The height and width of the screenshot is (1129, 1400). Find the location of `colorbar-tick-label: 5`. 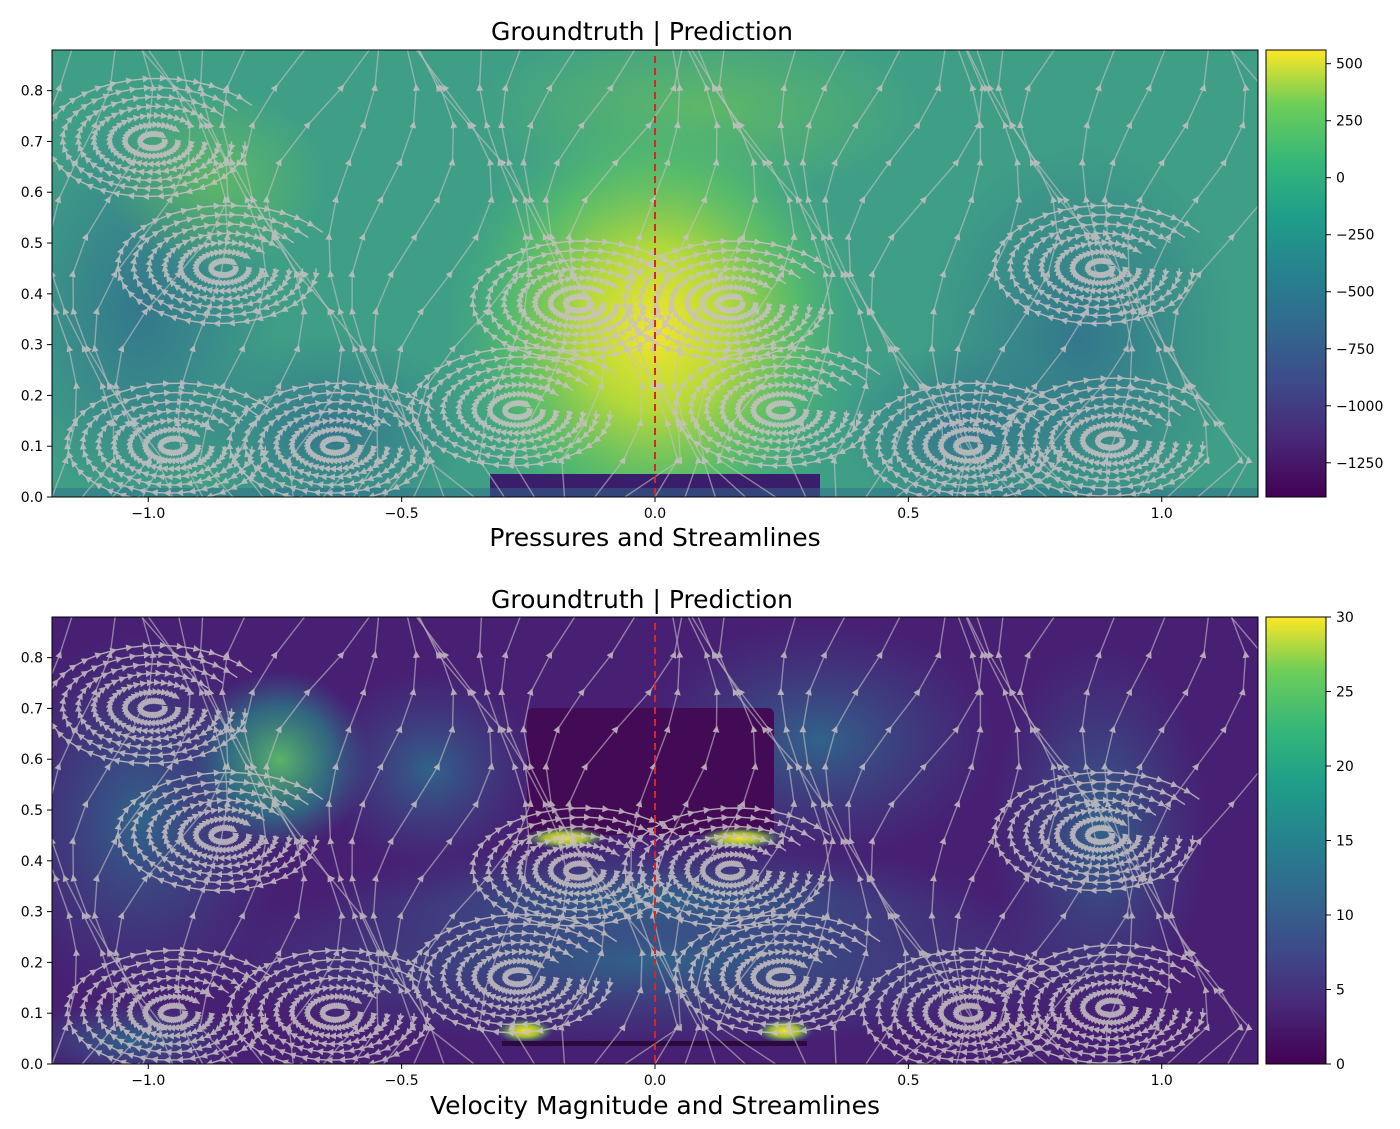

colorbar-tick-label: 5 is located at coordinates (1340, 991).